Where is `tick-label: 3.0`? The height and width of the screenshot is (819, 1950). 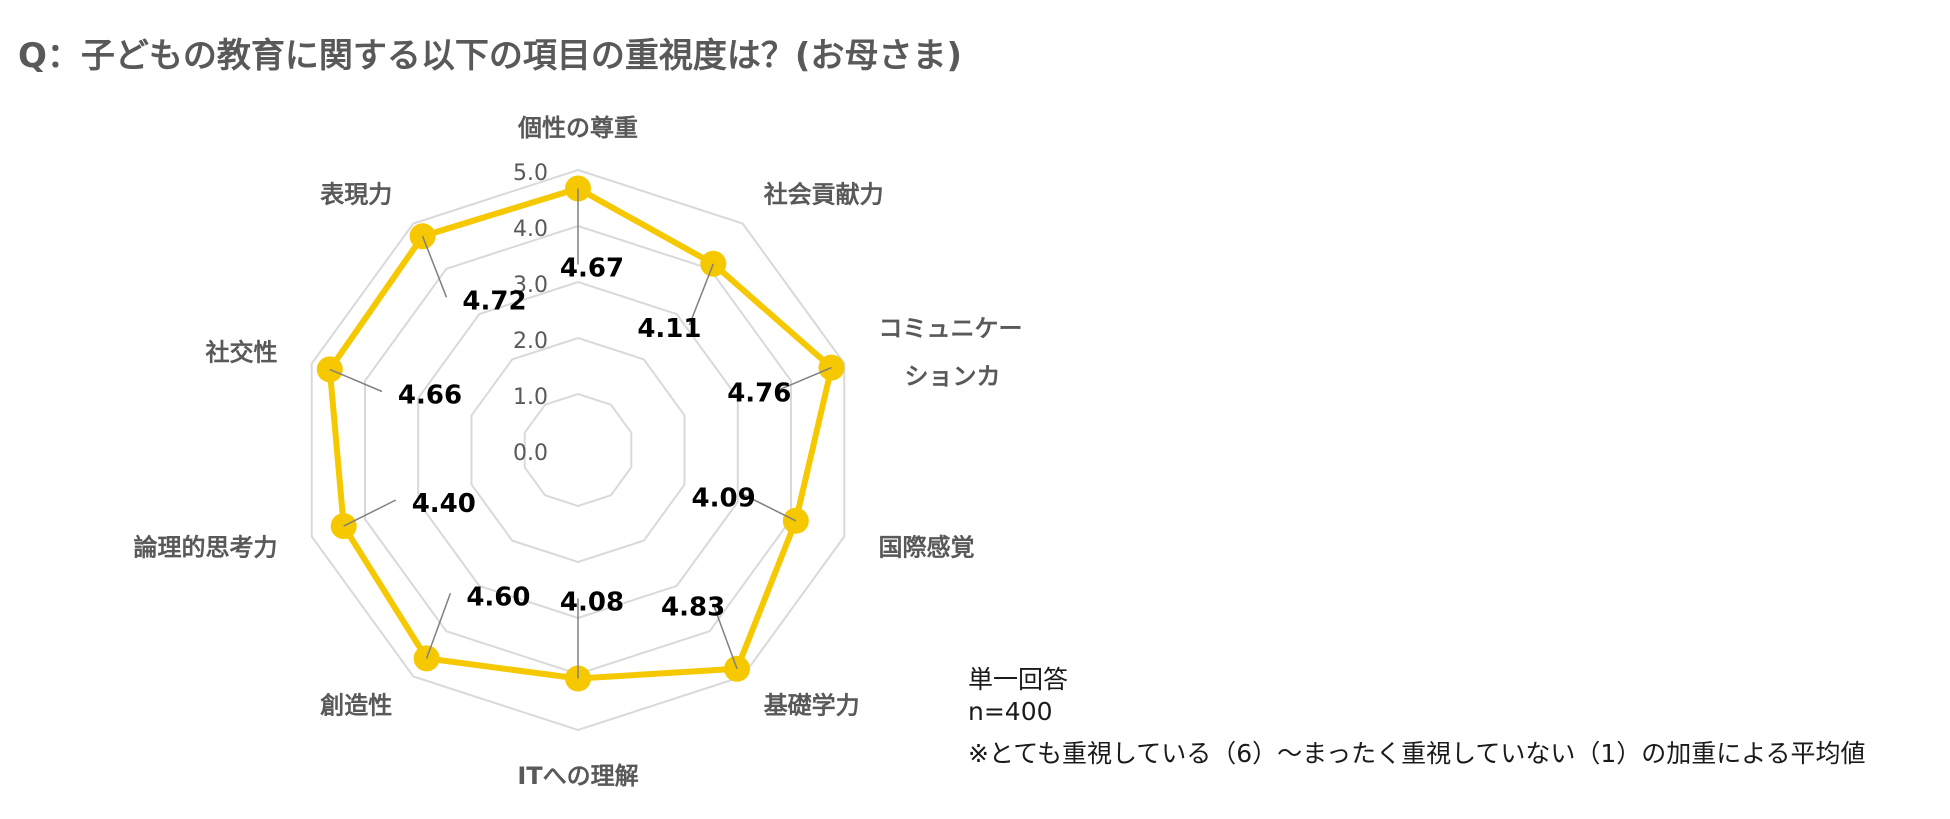
tick-label: 3.0 is located at coordinates (530, 285).